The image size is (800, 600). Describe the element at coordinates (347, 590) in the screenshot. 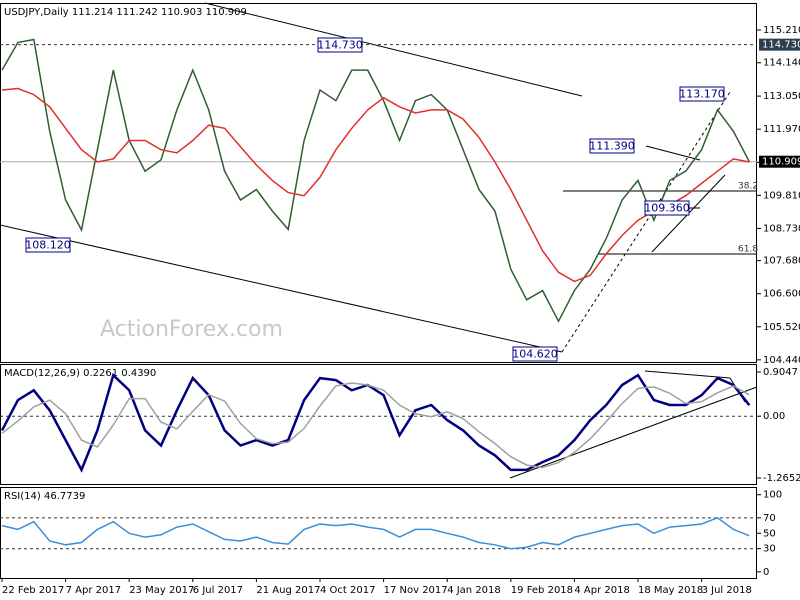

I see `x-tick-label: 4 Oct 2017` at that location.